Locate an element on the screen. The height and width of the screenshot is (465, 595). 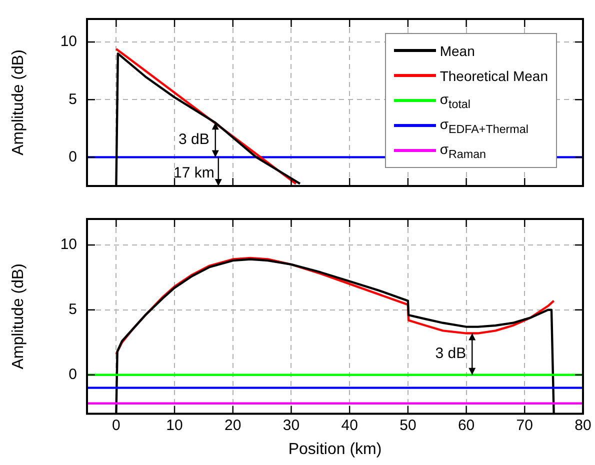
legend-label: Theoretical Mean is located at coordinates (494, 76).